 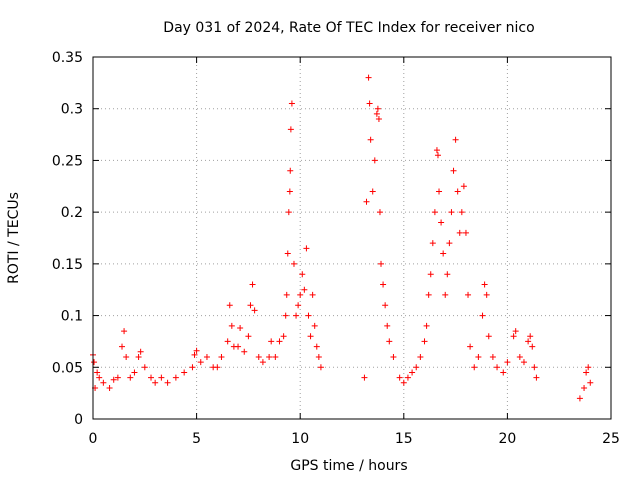 What do you see at coordinates (67, 368) in the screenshot?
I see `y-tick-label: 0.05` at bounding box center [67, 368].